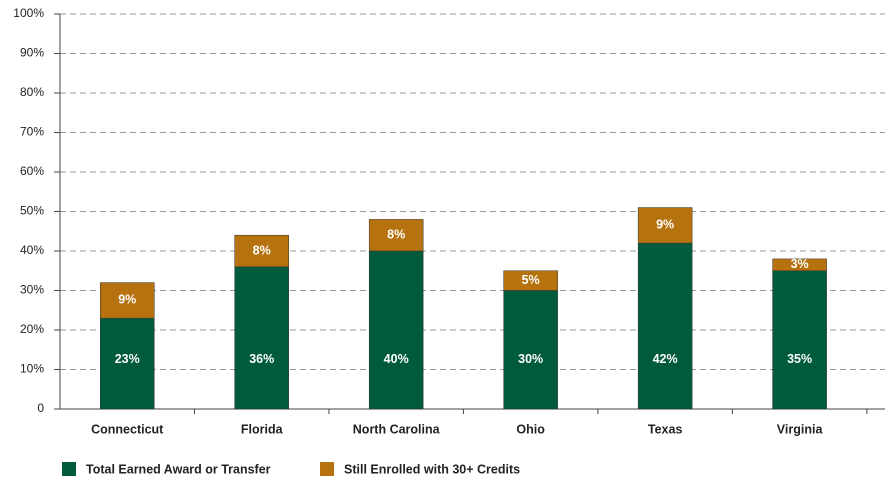 This screenshot has width=891, height=481. What do you see at coordinates (32, 329) in the screenshot?
I see `y-tick-label: 20%` at bounding box center [32, 329].